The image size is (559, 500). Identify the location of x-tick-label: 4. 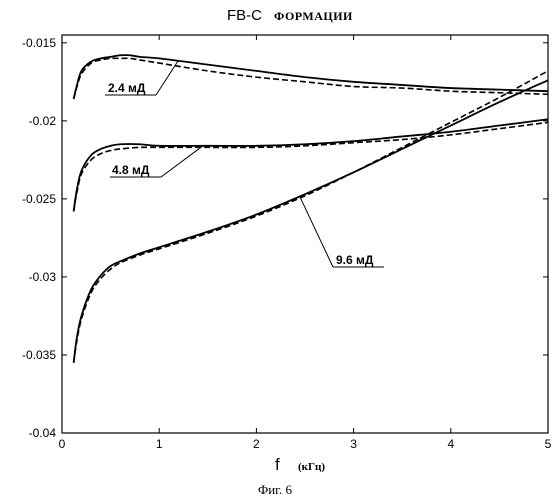
(450, 444).